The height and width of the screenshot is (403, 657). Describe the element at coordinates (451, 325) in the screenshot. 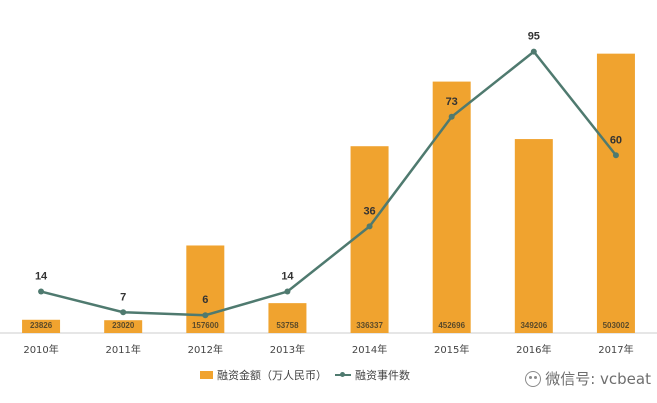

I see `bar-value-label: 452696` at that location.